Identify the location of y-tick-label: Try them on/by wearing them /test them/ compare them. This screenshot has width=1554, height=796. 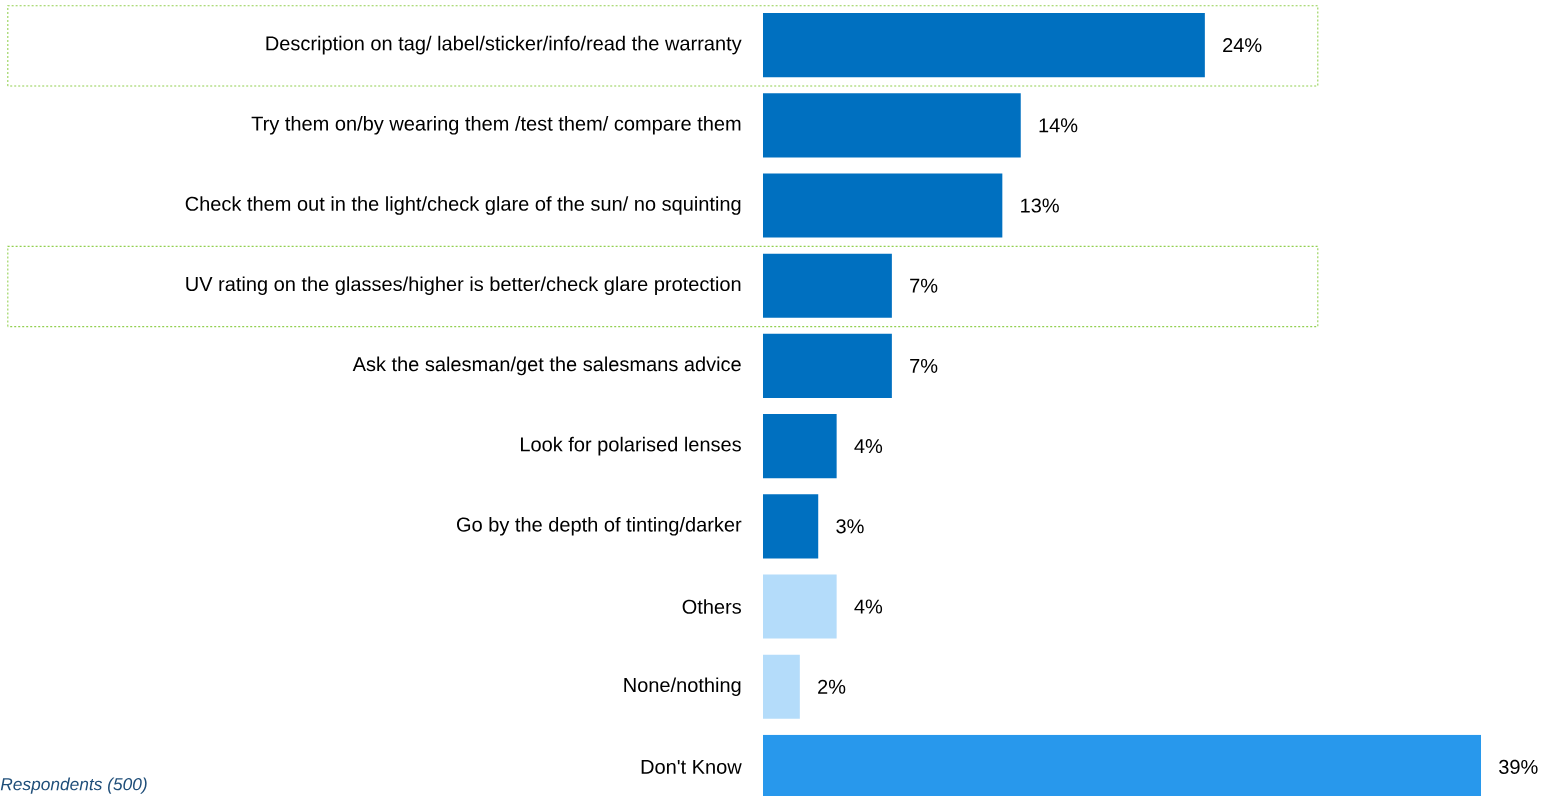
(496, 125).